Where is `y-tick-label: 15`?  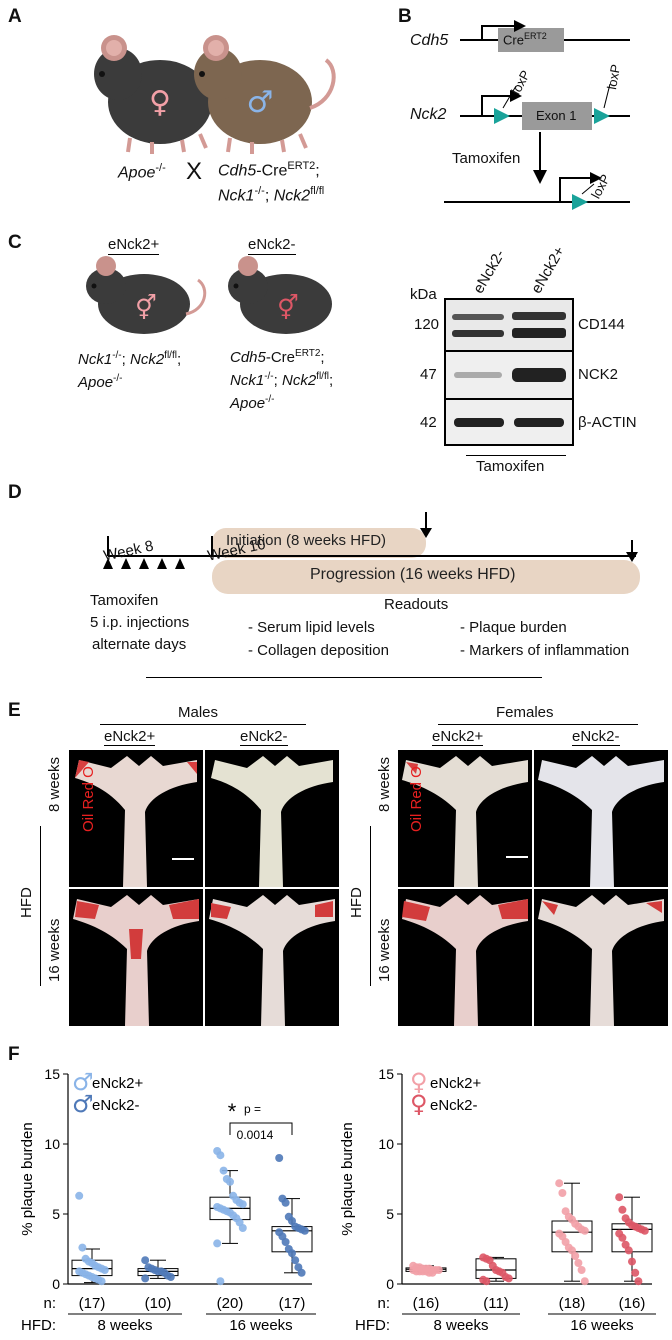
y-tick-label: 15 is located at coordinates (52, 1074).